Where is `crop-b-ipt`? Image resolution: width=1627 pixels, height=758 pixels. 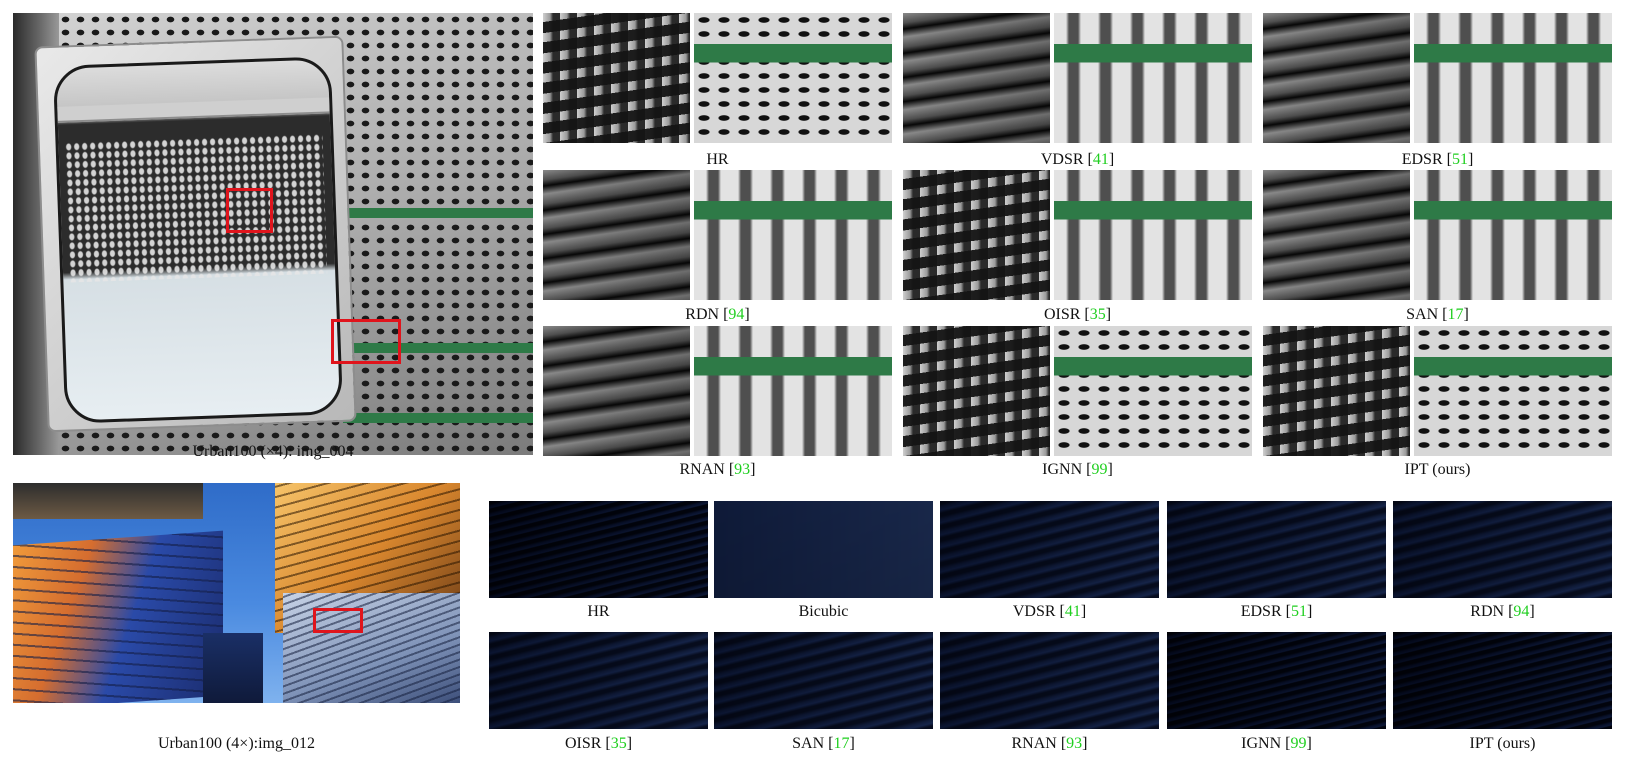
crop-b-ipt is located at coordinates (1502, 680).